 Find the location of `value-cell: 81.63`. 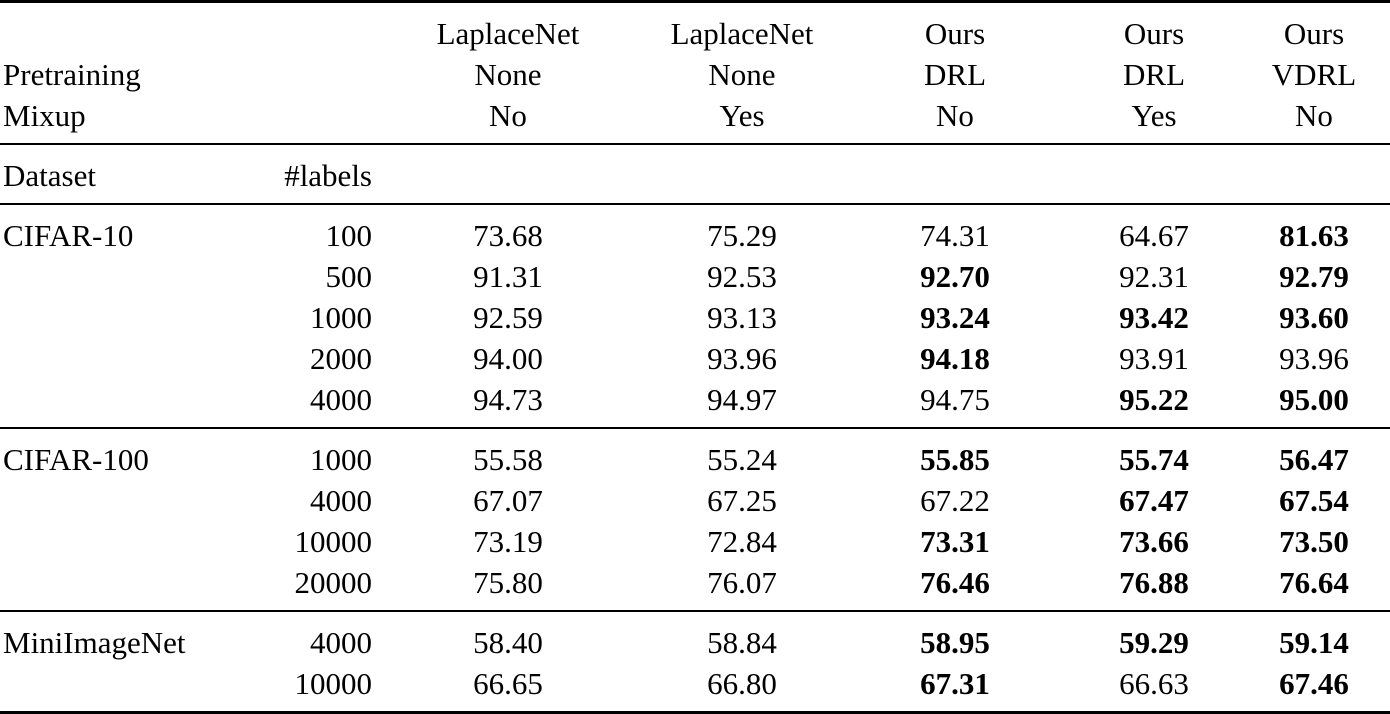

value-cell: 81.63 is located at coordinates (1314, 235).